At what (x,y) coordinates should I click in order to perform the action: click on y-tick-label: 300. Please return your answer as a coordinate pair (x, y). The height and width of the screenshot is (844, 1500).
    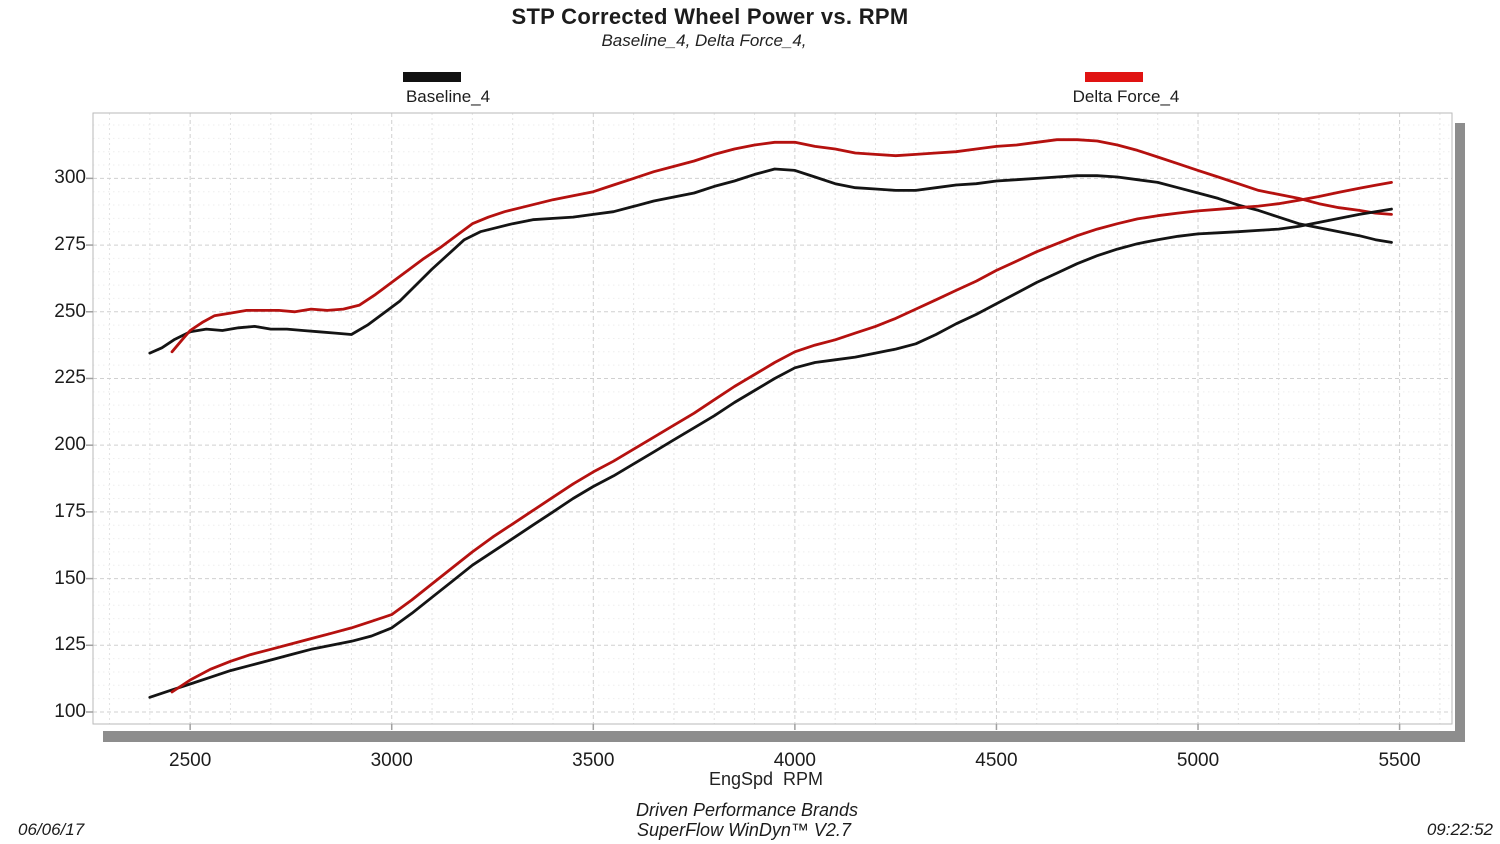
    Looking at the image, I should click on (70, 178).